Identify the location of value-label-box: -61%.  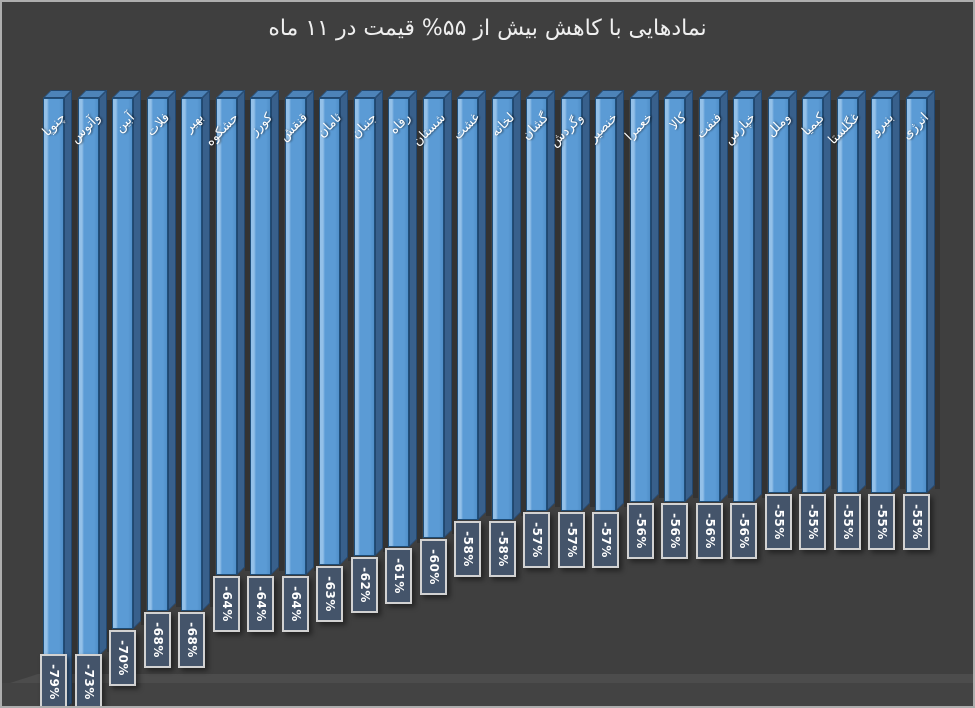
(398, 576).